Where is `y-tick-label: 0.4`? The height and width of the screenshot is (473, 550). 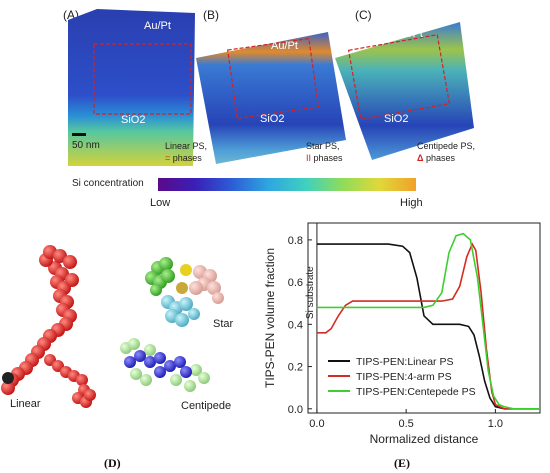 y-tick-label: 0.4 is located at coordinates (295, 325).